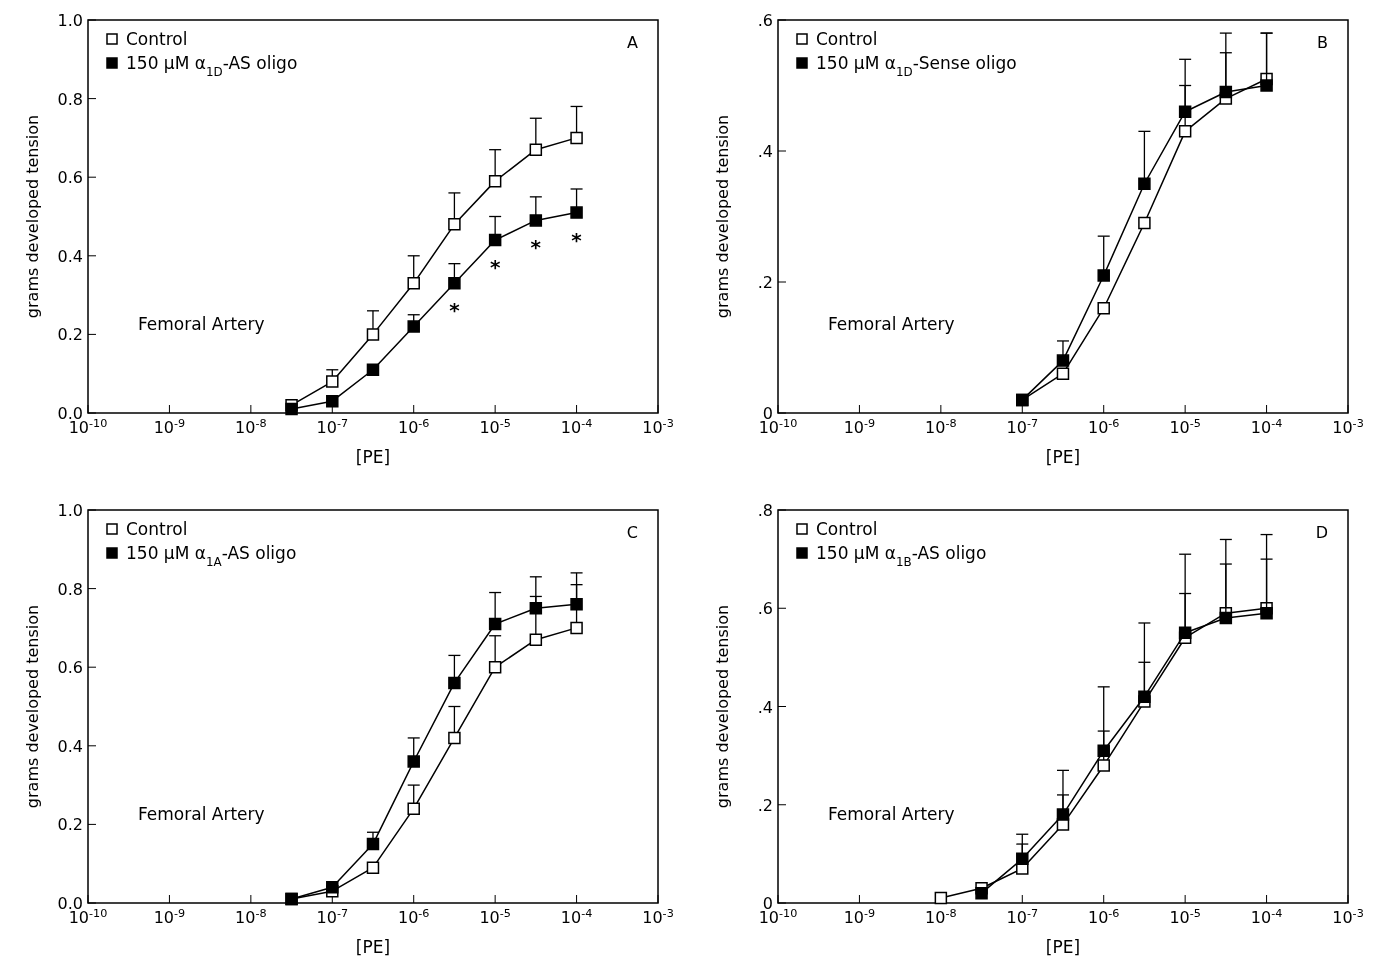 The width and height of the screenshot is (1391, 961). What do you see at coordinates (1322, 42) in the screenshot?
I see `text: B` at bounding box center [1322, 42].